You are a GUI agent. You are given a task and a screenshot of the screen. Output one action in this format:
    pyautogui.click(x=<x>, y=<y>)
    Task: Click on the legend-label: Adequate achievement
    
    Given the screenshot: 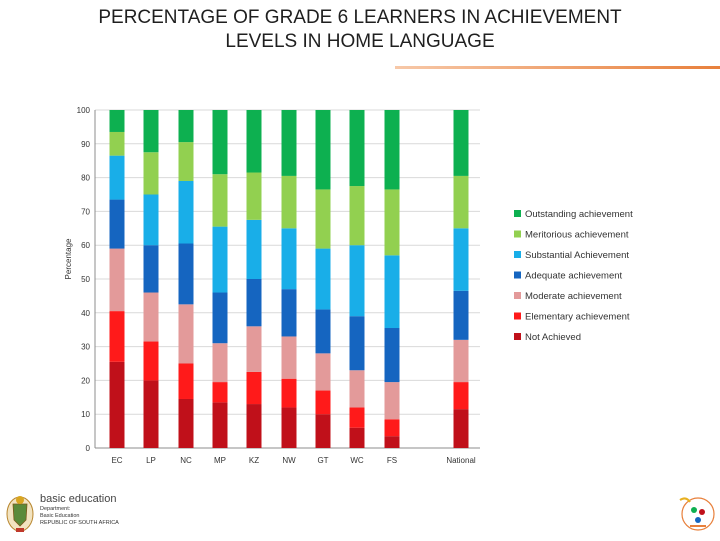 What is the action you would take?
    pyautogui.click(x=574, y=276)
    